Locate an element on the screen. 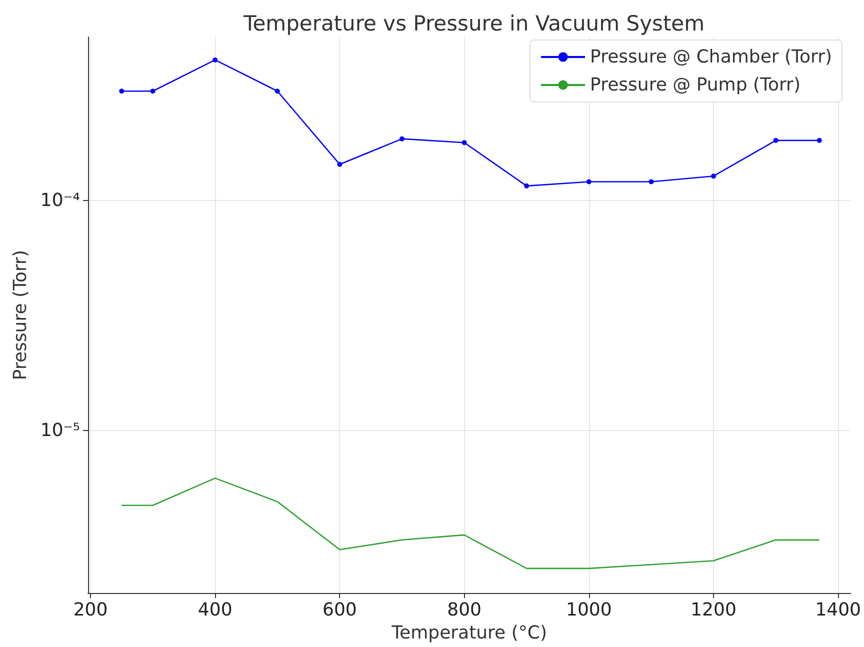 The width and height of the screenshot is (864, 647). y-tick-label: 10⁻⁴ is located at coordinates (60, 201).